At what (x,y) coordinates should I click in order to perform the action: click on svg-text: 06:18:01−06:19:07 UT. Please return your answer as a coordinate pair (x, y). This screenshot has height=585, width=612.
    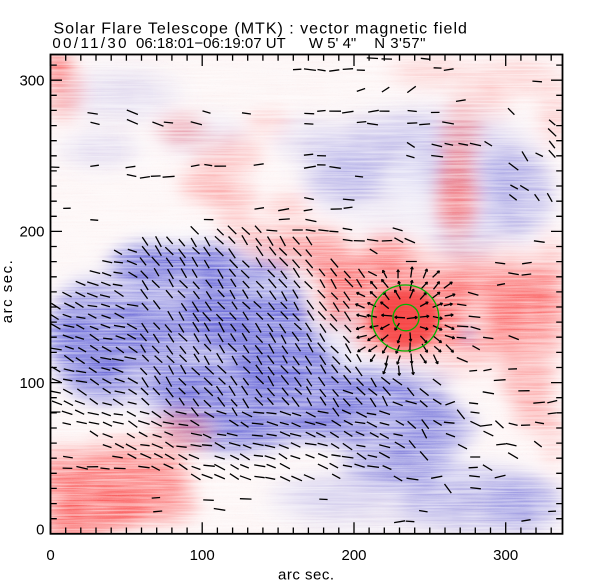
    Looking at the image, I should click on (211, 43).